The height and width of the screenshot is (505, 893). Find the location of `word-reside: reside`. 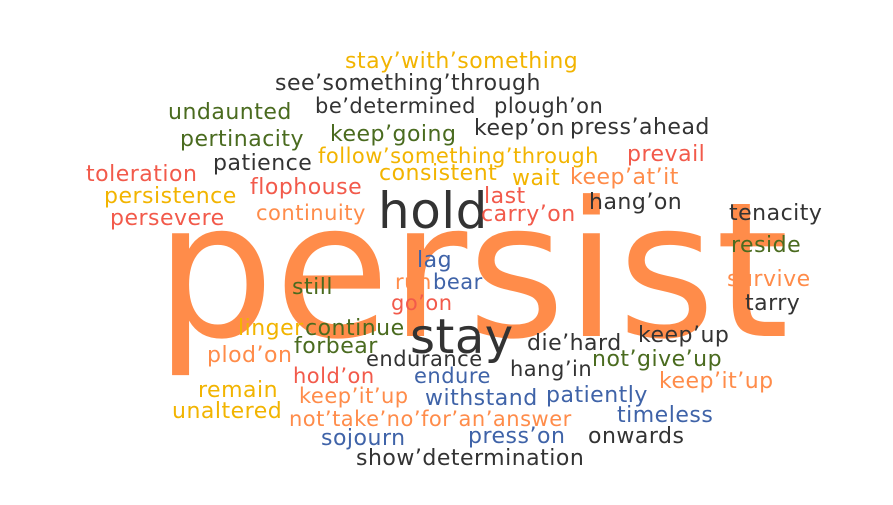

word-reside: reside is located at coordinates (766, 245).